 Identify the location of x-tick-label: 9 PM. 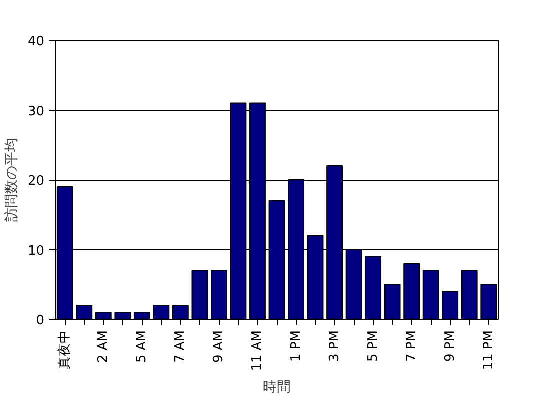
(450, 346).